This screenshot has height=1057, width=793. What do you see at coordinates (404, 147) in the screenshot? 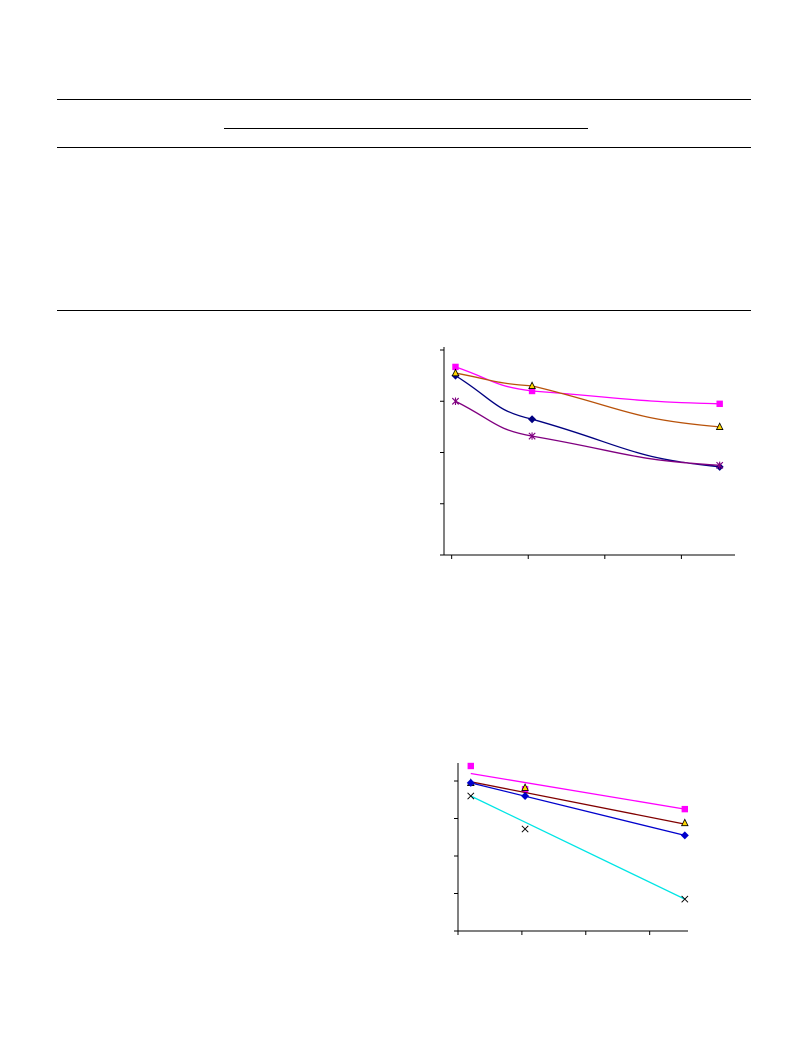
I see `table-header-rule` at bounding box center [404, 147].